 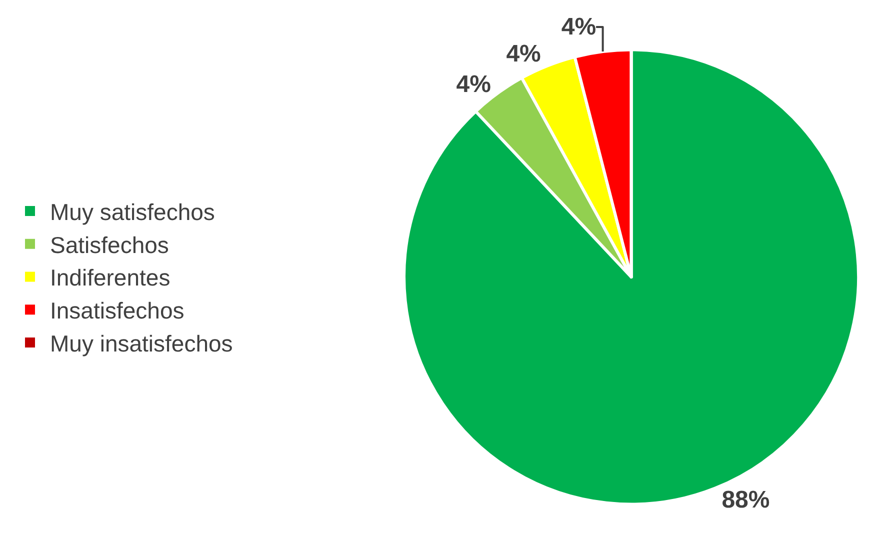 I want to click on legend-label: Muy satisfechos, so click(x=132, y=211).